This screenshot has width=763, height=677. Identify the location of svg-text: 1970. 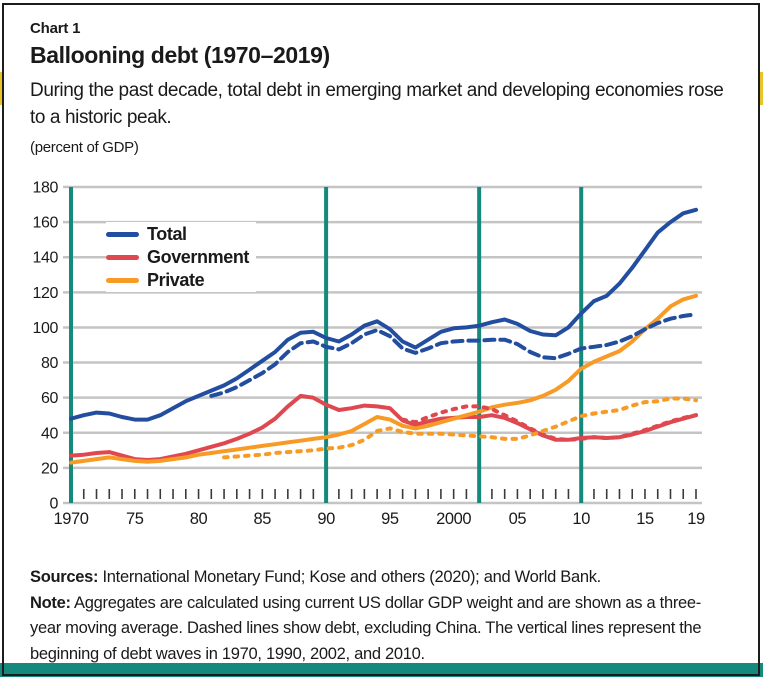
(70, 519).